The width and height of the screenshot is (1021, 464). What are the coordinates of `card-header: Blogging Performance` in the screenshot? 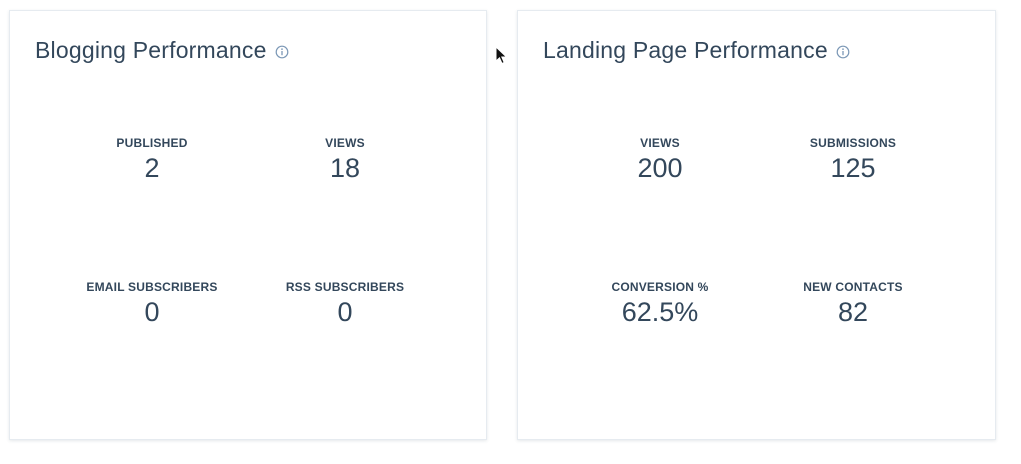 It's located at (162, 50).